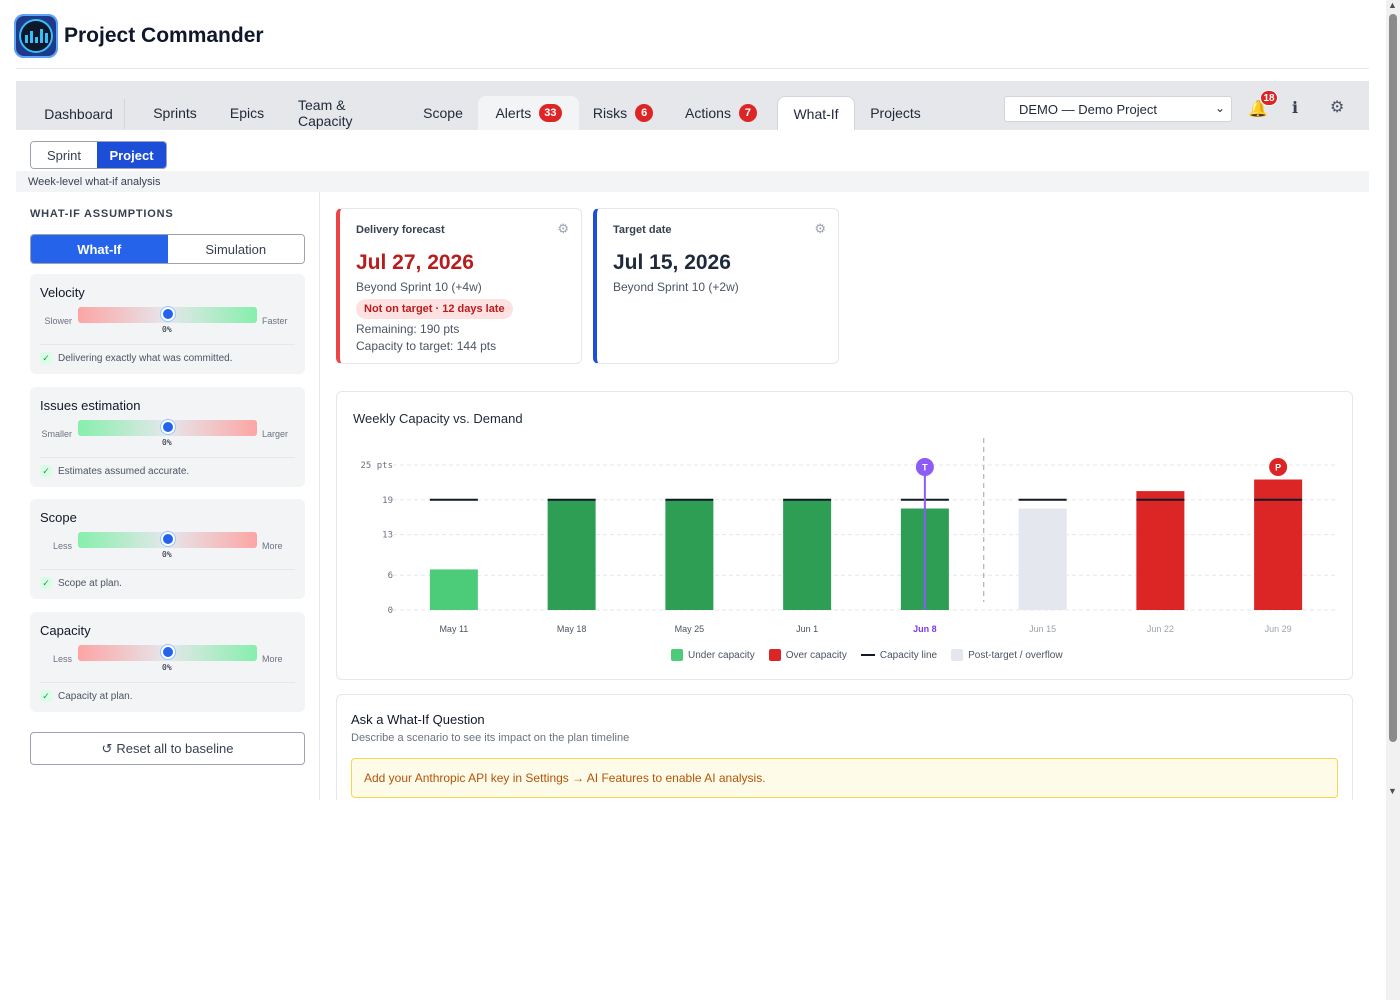 The height and width of the screenshot is (1000, 1400). Describe the element at coordinates (693, 35) in the screenshot. I see `app-header: Project Commander` at that location.